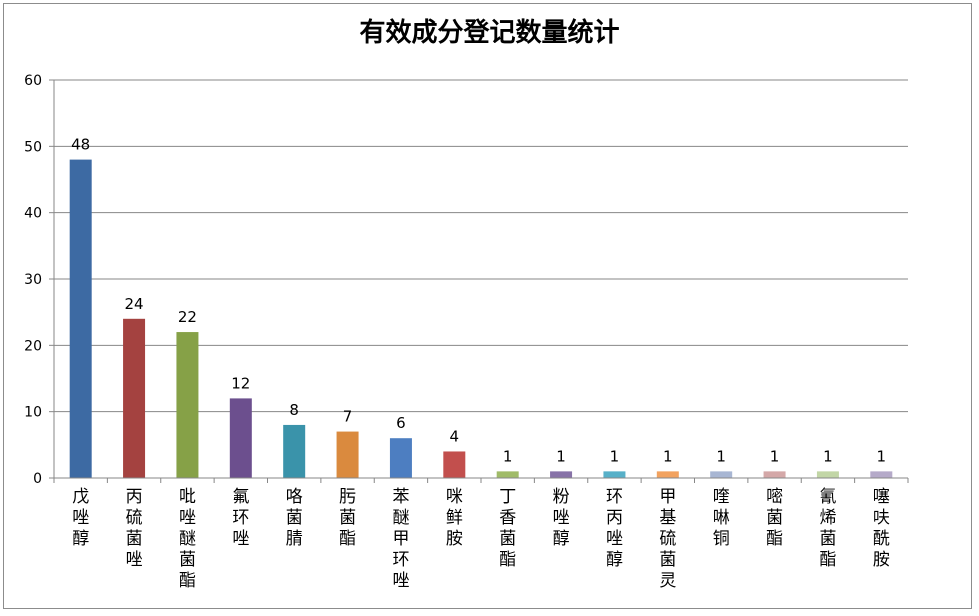 This screenshot has height=616, width=979. Describe the element at coordinates (401, 423) in the screenshot. I see `data-label: 6` at that location.